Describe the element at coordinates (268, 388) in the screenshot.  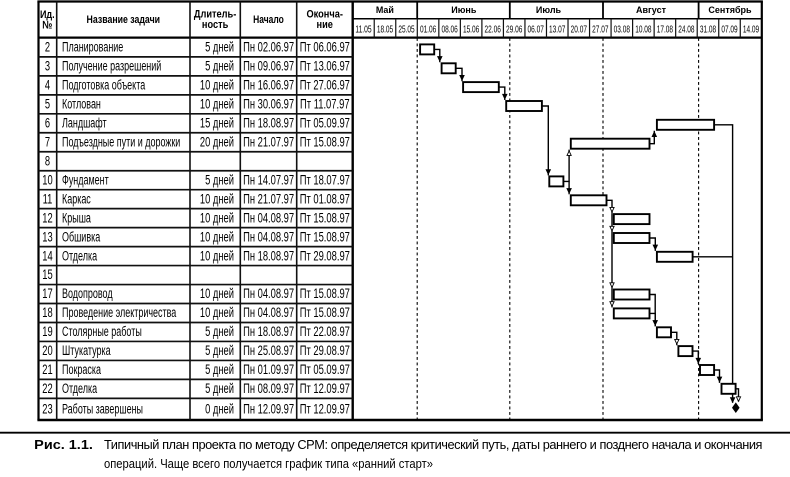
I see `svg-text: Пн 08.09.97` at that location.